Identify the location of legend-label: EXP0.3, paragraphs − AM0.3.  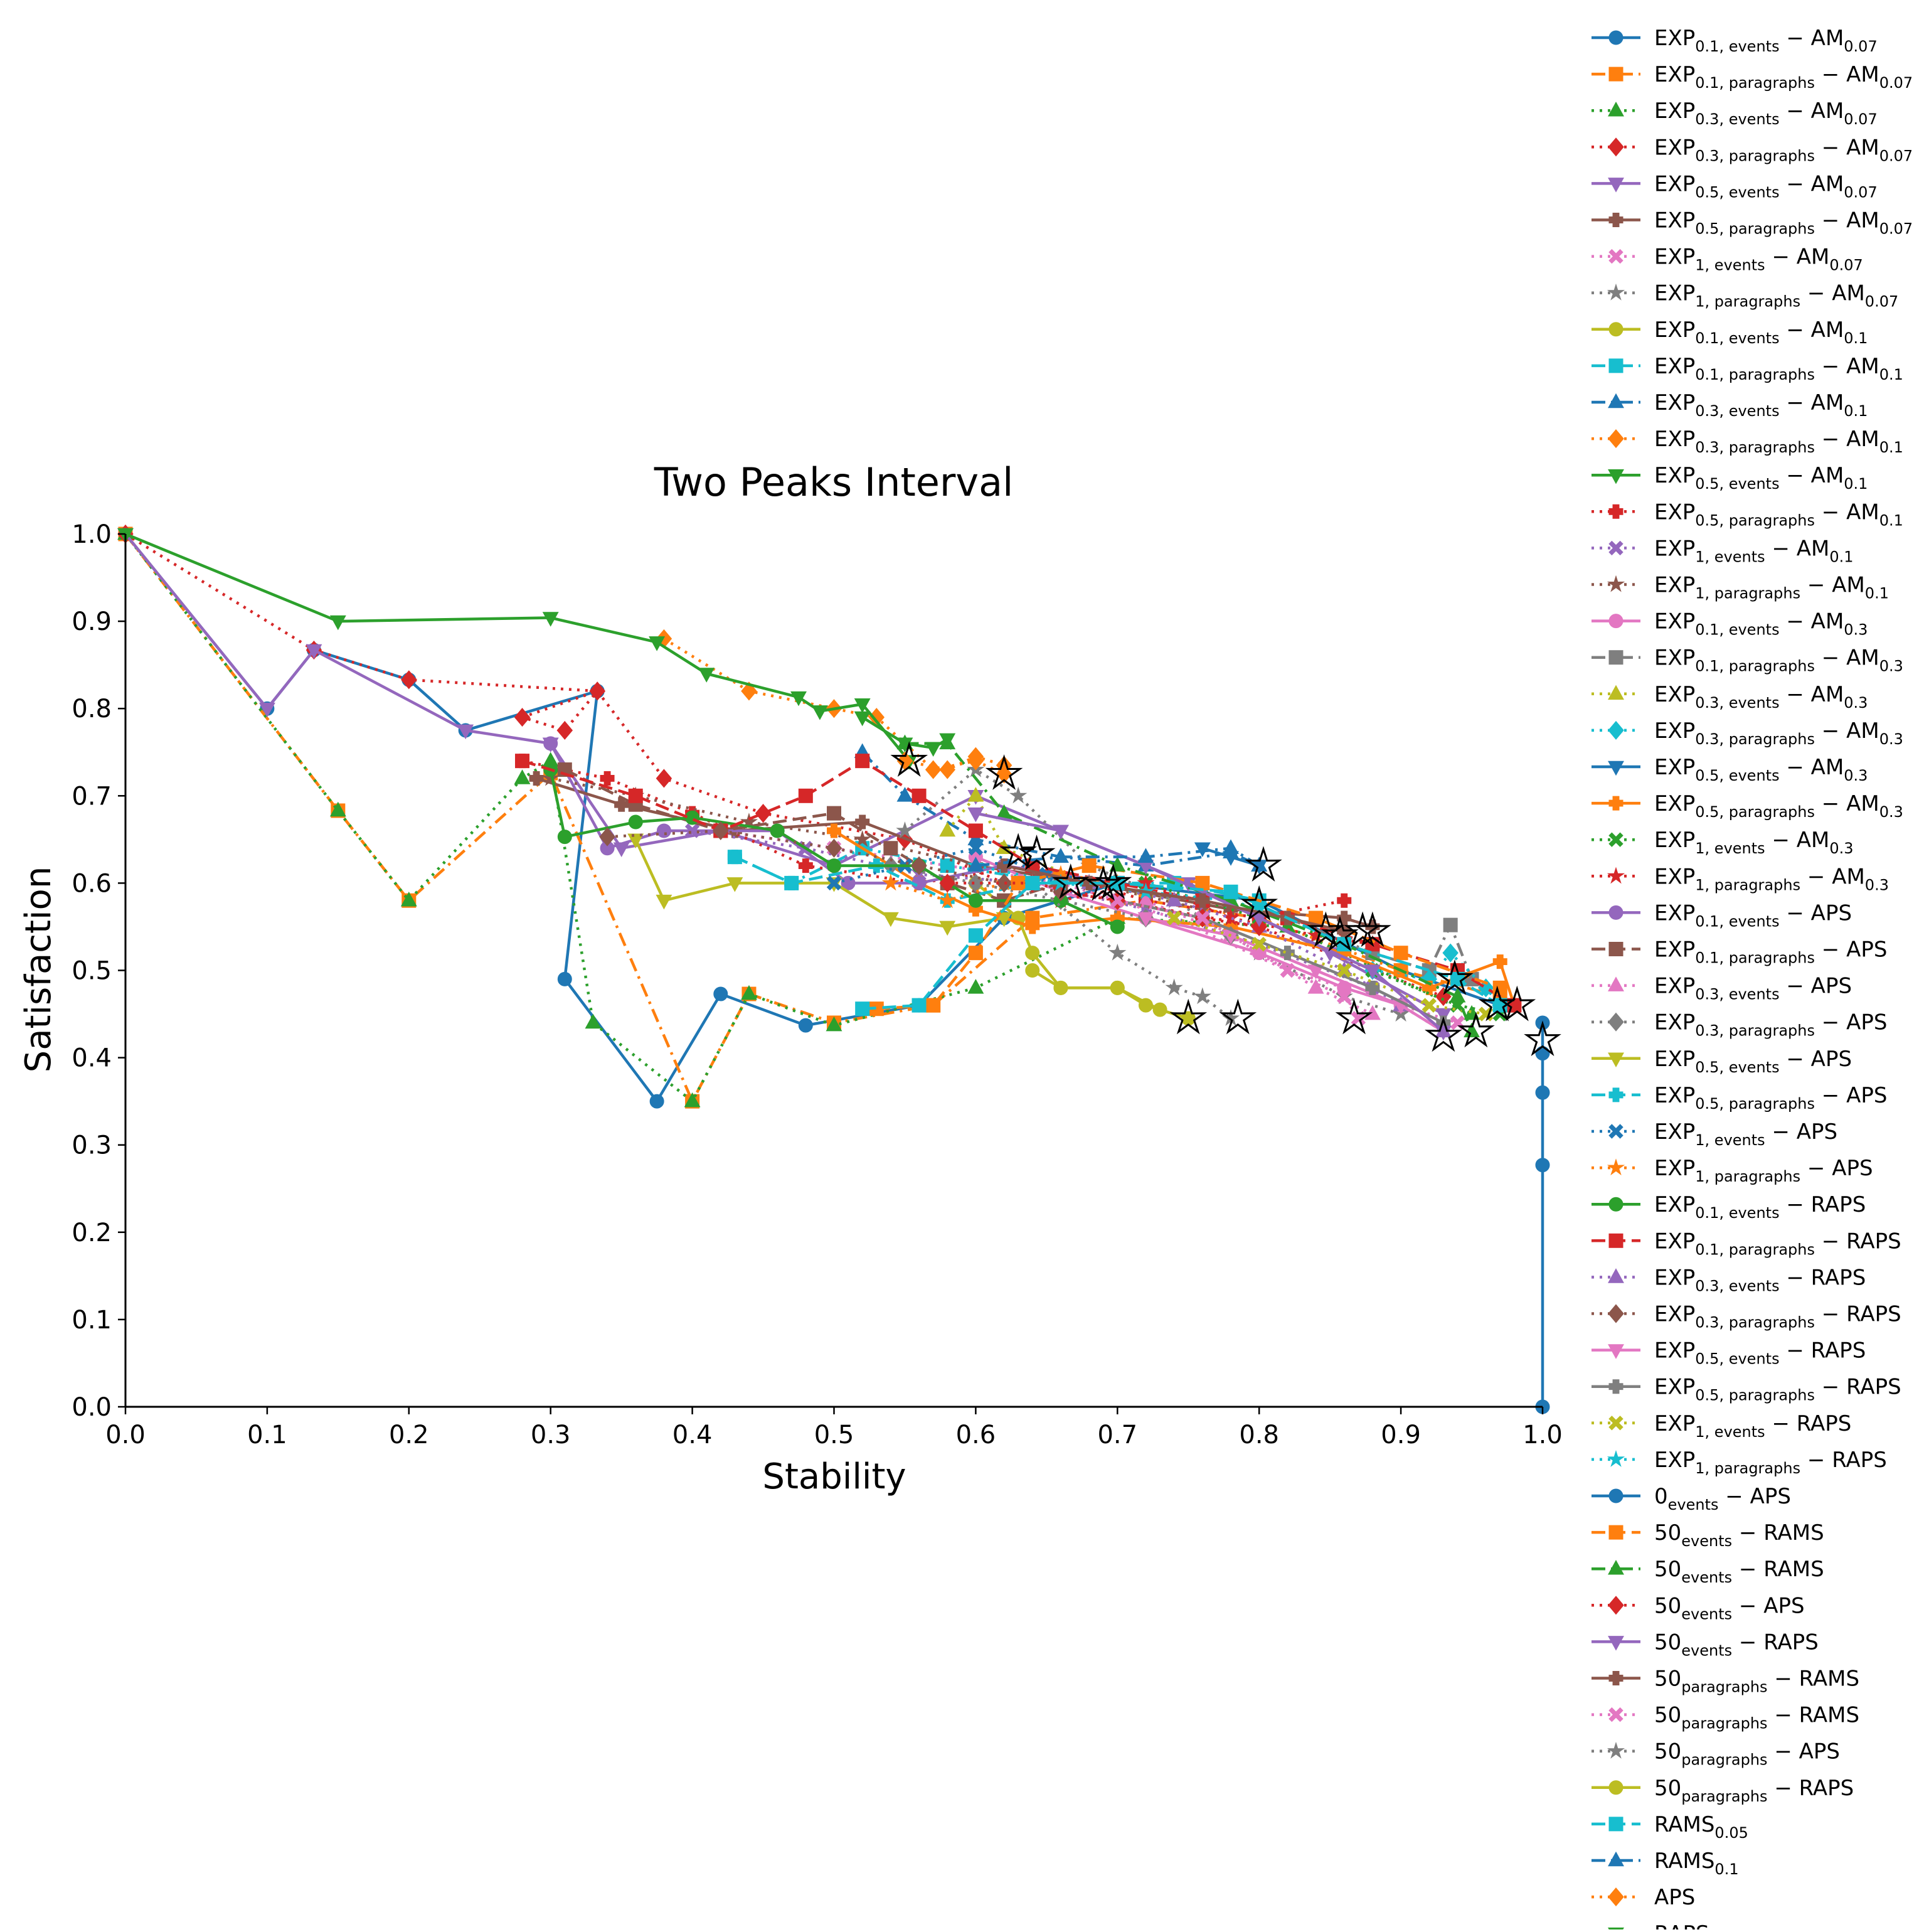
(1779, 733).